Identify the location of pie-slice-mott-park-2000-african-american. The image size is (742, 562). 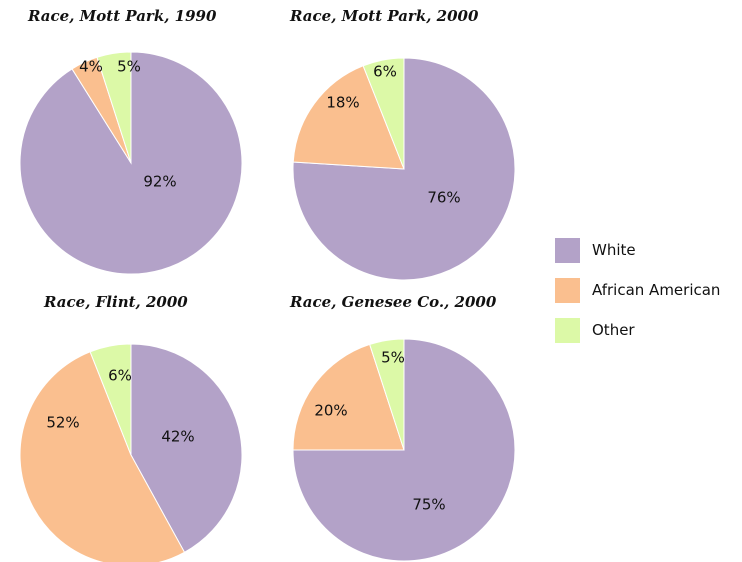
(348, 117).